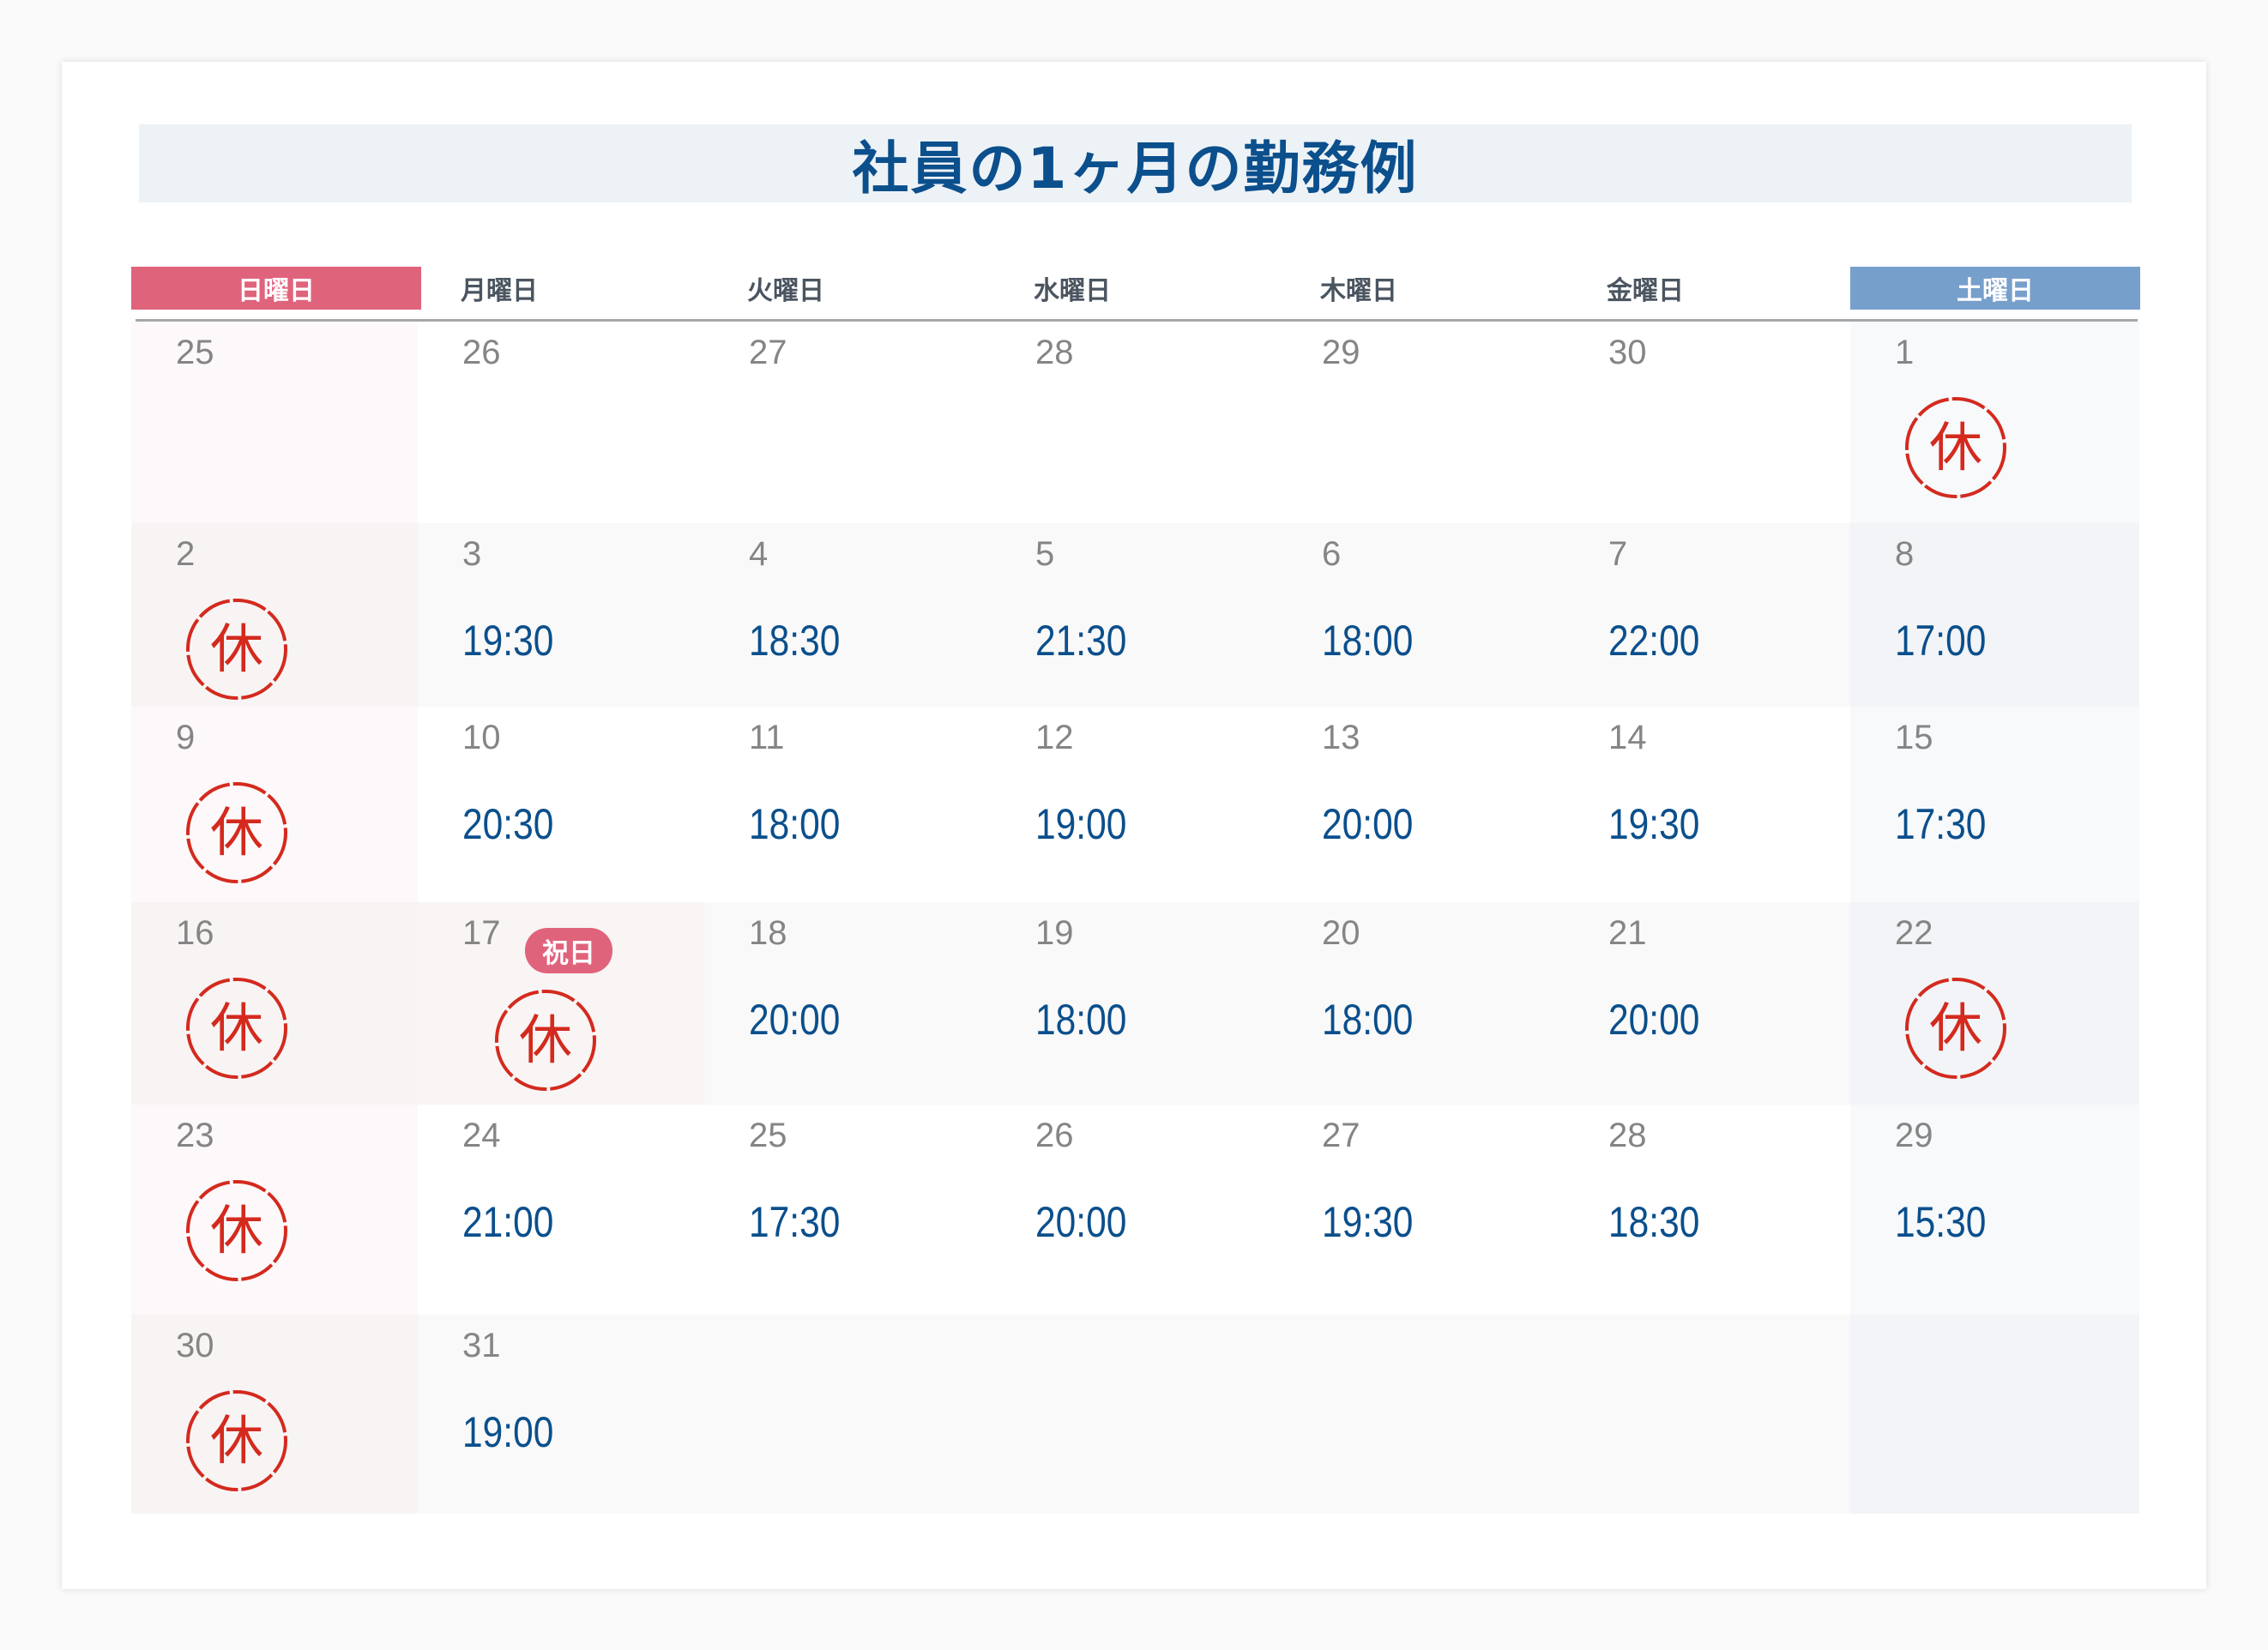 This screenshot has height=1650, width=2268. What do you see at coordinates (1995, 615) in the screenshot?
I see `calendar-day-cell: 8 17:00` at bounding box center [1995, 615].